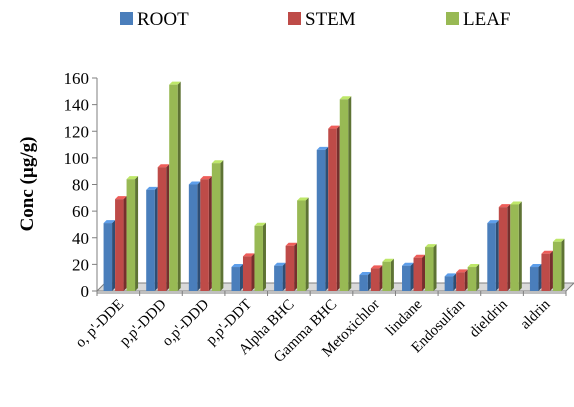 This screenshot has height=407, width=574. What do you see at coordinates (126, 18) in the screenshot?
I see `legend-swatch-root` at bounding box center [126, 18].